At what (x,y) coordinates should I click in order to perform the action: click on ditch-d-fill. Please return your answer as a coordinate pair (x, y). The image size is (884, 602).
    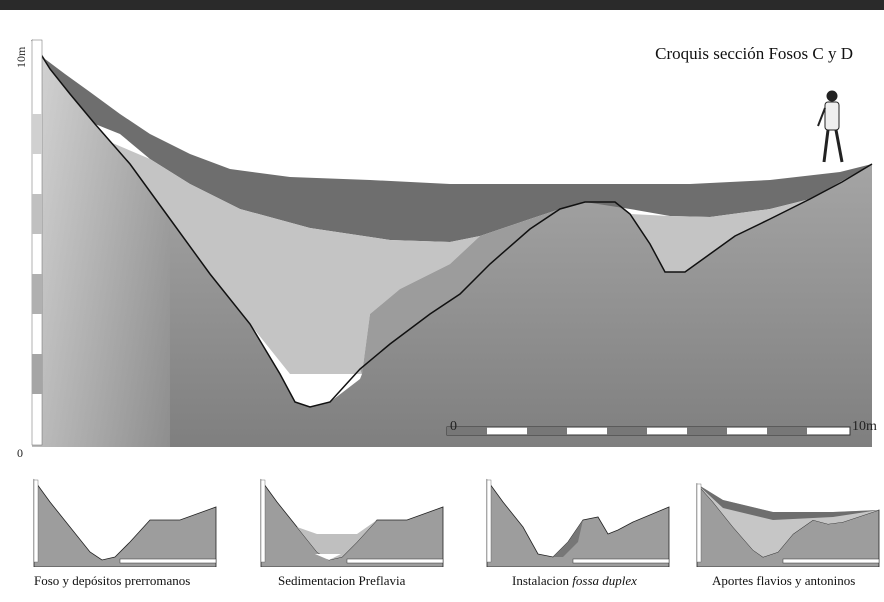
    Looking at the image, I should click on (720, 235).